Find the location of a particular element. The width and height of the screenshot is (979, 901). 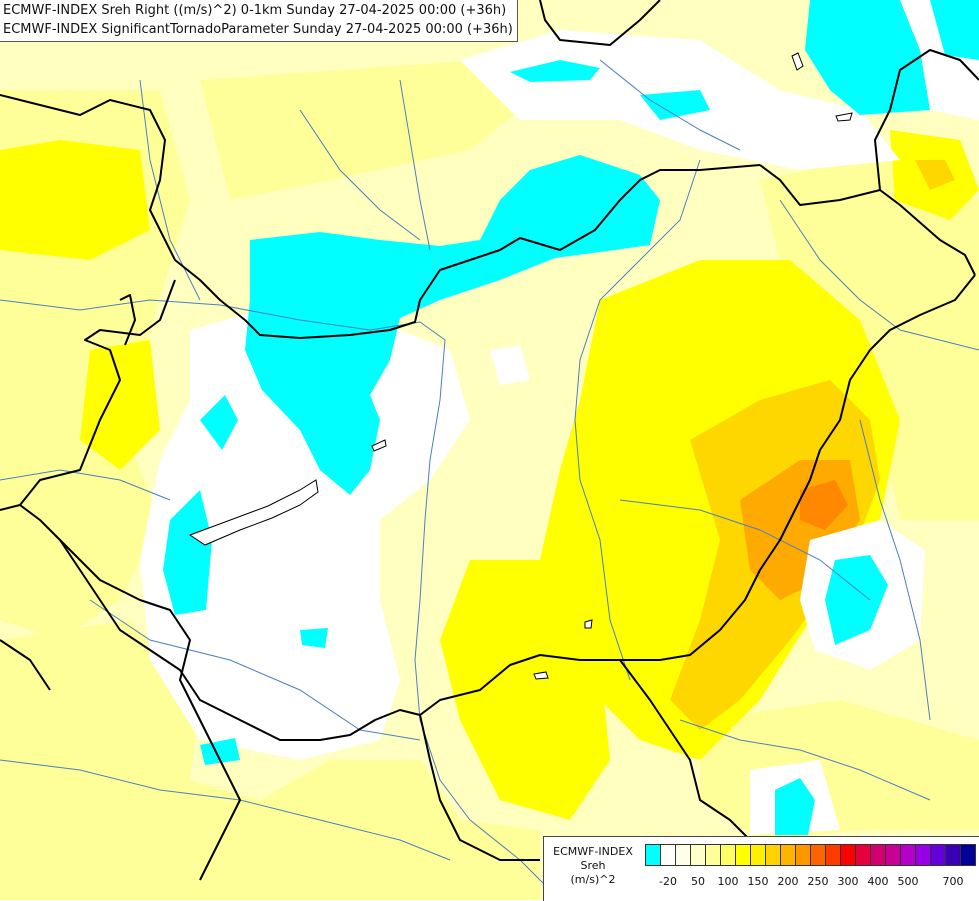

border-north-top is located at coordinates (600, 23).